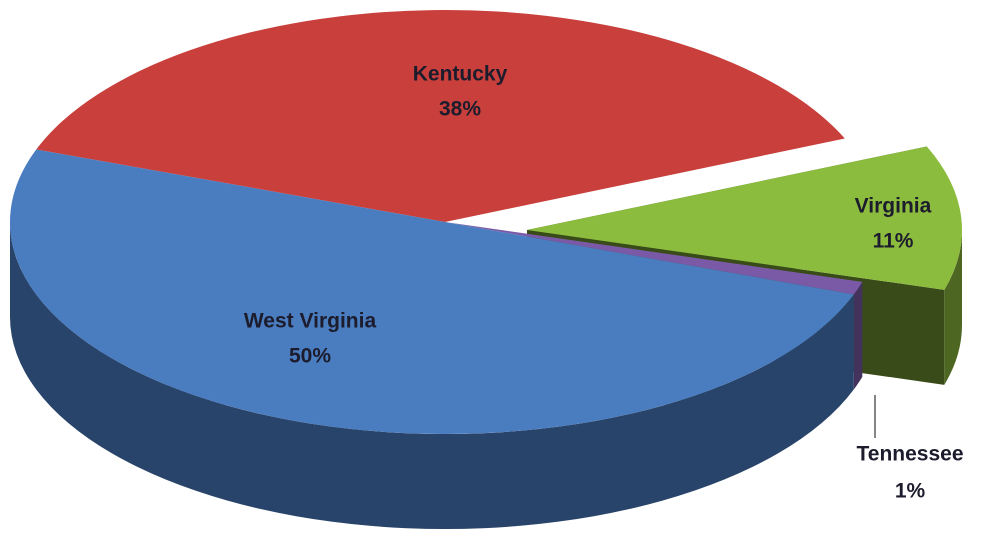 This screenshot has width=989, height=544. What do you see at coordinates (910, 454) in the screenshot?
I see `slice-label: Tennessee` at bounding box center [910, 454].